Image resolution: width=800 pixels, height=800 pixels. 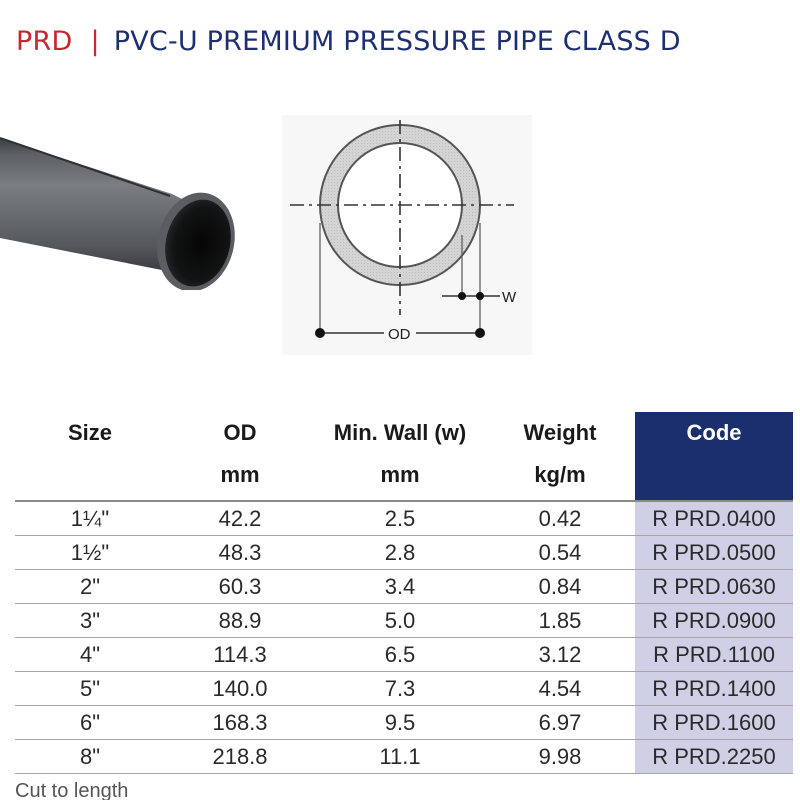 I want to click on cell-weight: 4.54, so click(x=560, y=688).